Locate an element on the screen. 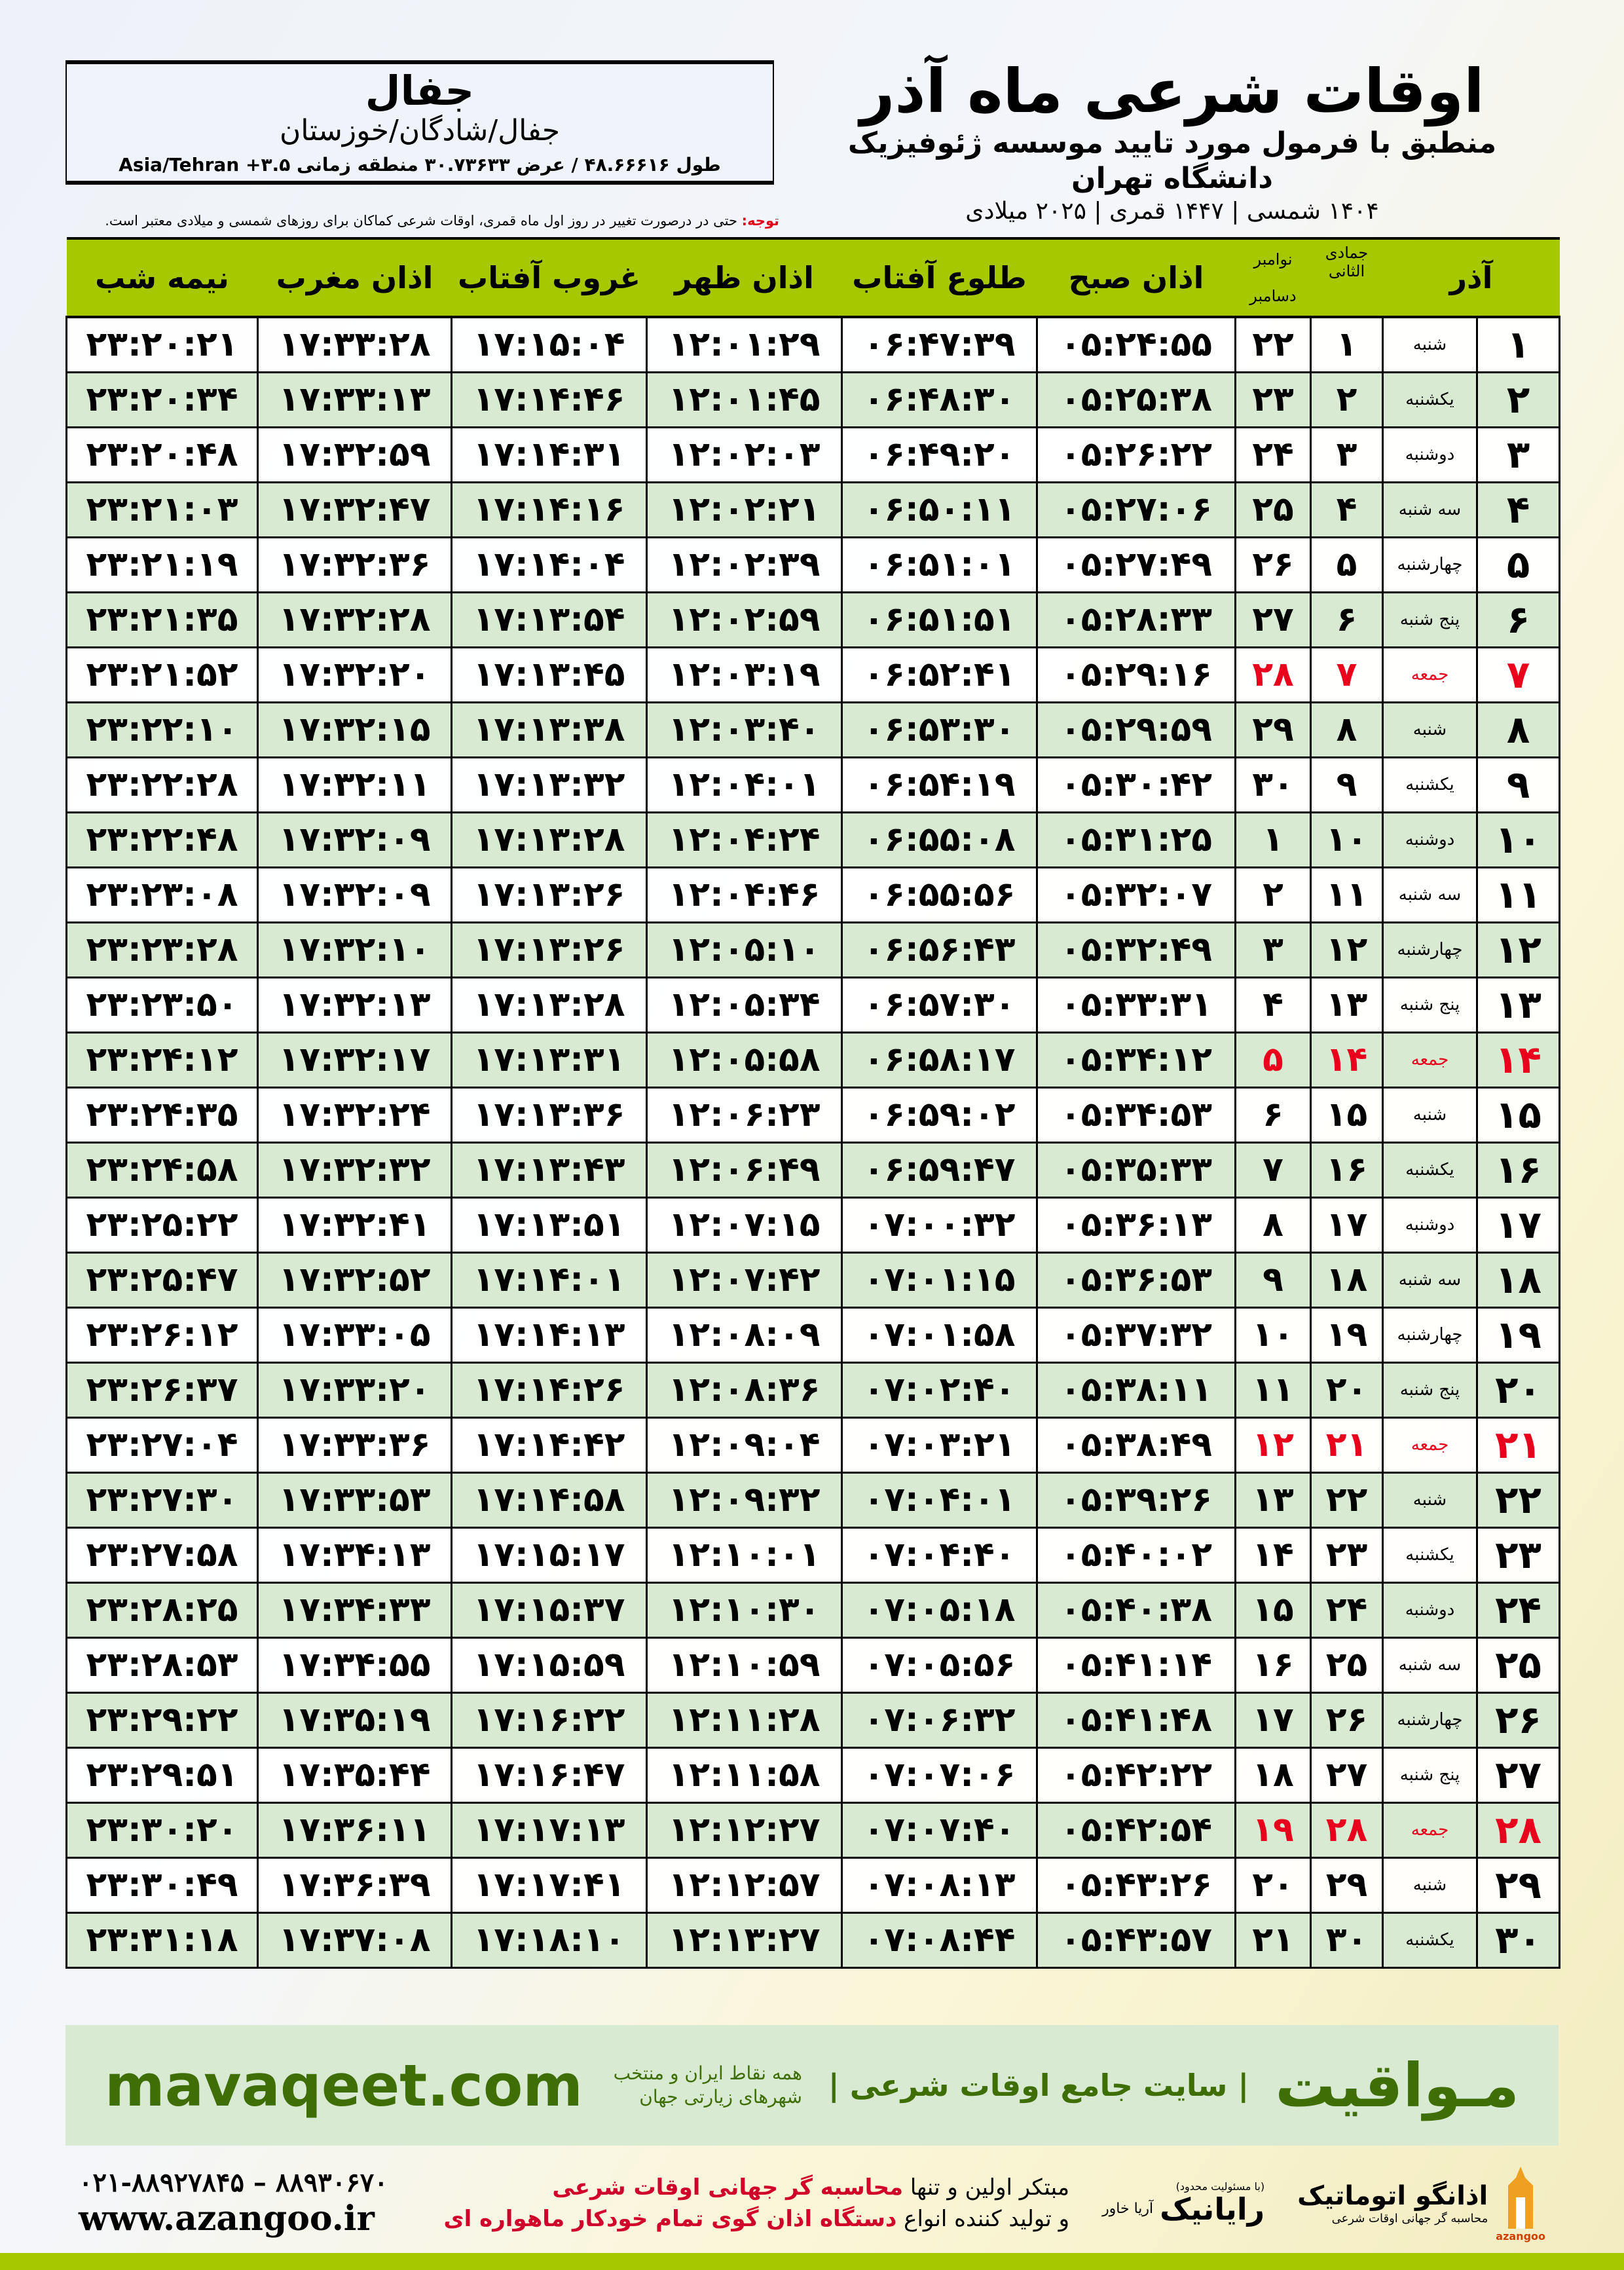  promo-line1: مبتکر اولین و تنها is located at coordinates (986, 2187).